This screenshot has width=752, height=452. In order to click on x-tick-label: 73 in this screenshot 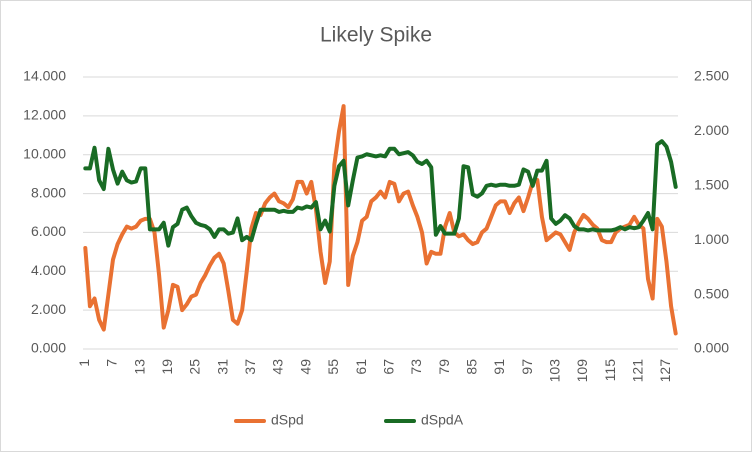, I will do `click(416, 367)`.